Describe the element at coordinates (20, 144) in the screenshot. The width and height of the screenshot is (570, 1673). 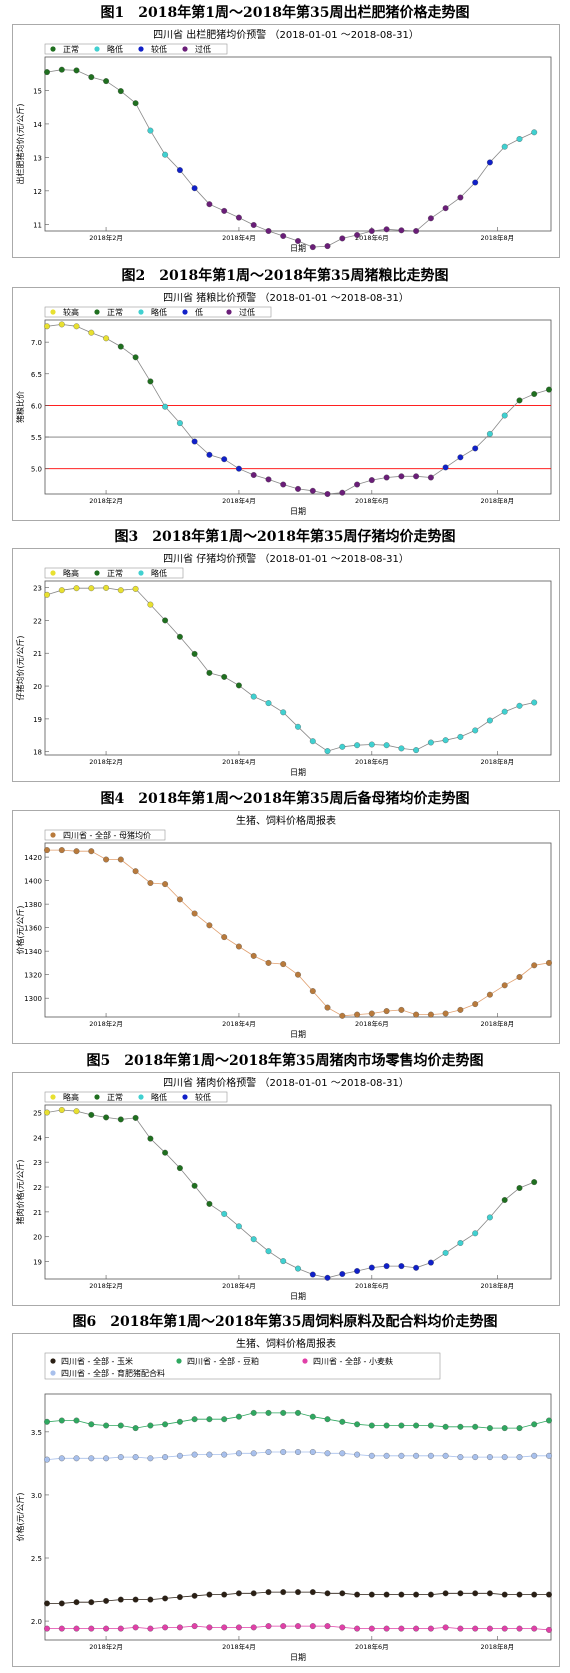
I see `y-axis-label: 出栏肥猪均价(元/公斤)` at that location.